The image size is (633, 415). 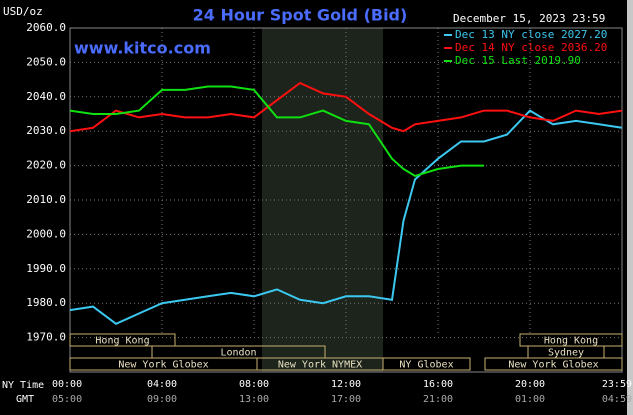 What do you see at coordinates (531, 34) in the screenshot?
I see `legend-label: Dec 13 NY close 2027.20` at bounding box center [531, 34].